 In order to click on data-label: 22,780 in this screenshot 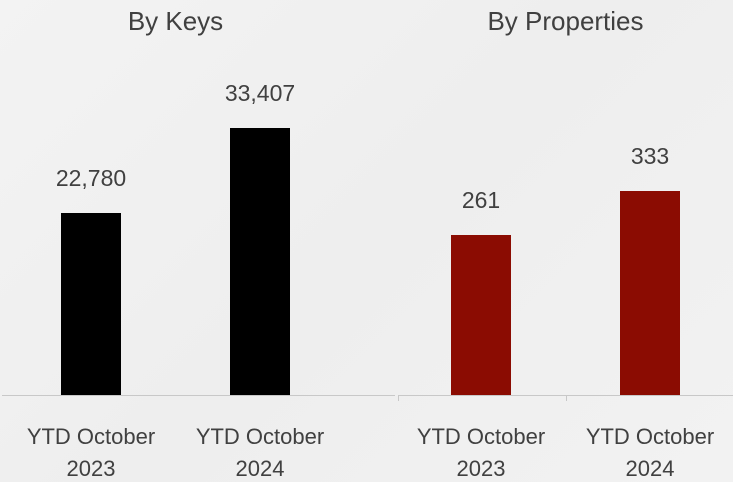, I will do `click(91, 177)`.